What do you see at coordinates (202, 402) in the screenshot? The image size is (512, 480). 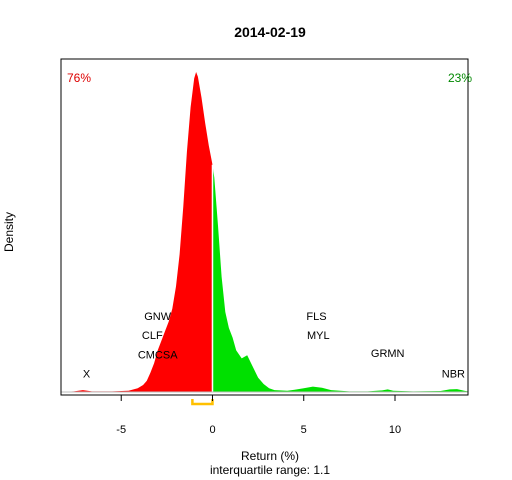 I see `iqr-bracket` at bounding box center [202, 402].